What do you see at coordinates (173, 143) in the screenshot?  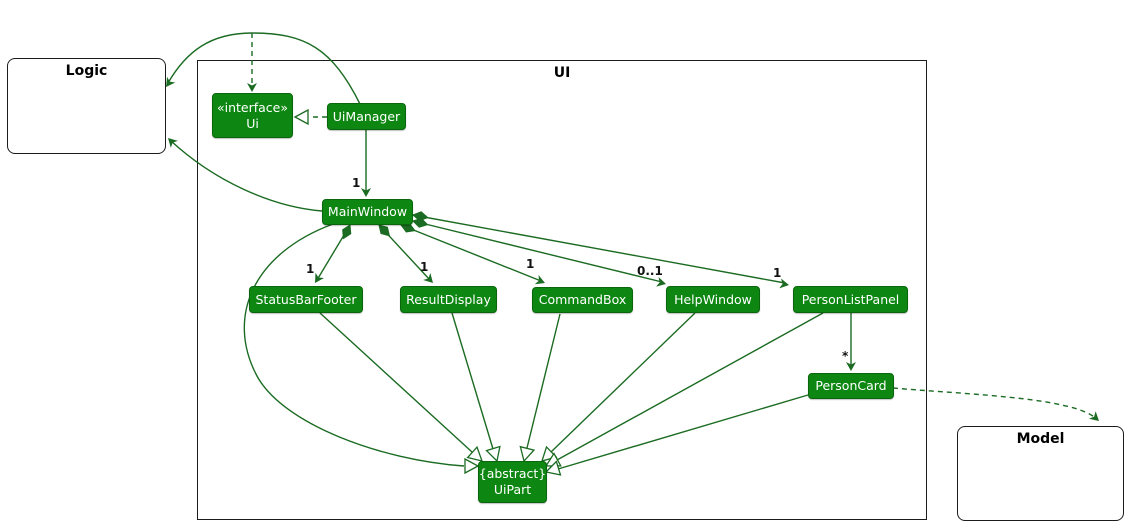 I see `arrowhead-into-logic-bottom` at bounding box center [173, 143].